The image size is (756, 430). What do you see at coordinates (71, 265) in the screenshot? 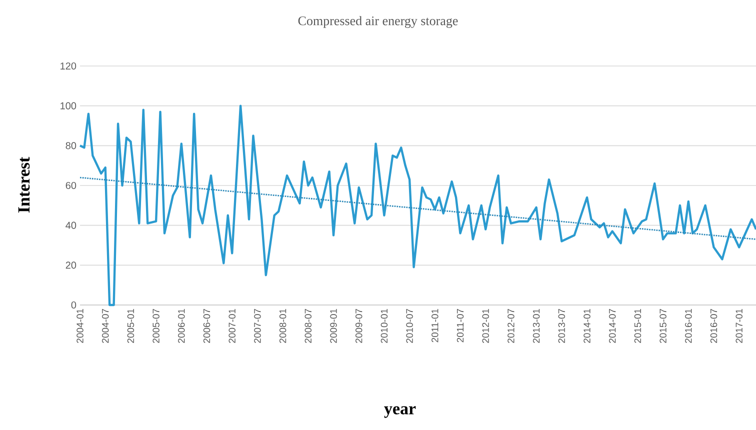
I see `y-tick-label: 20` at bounding box center [71, 265].